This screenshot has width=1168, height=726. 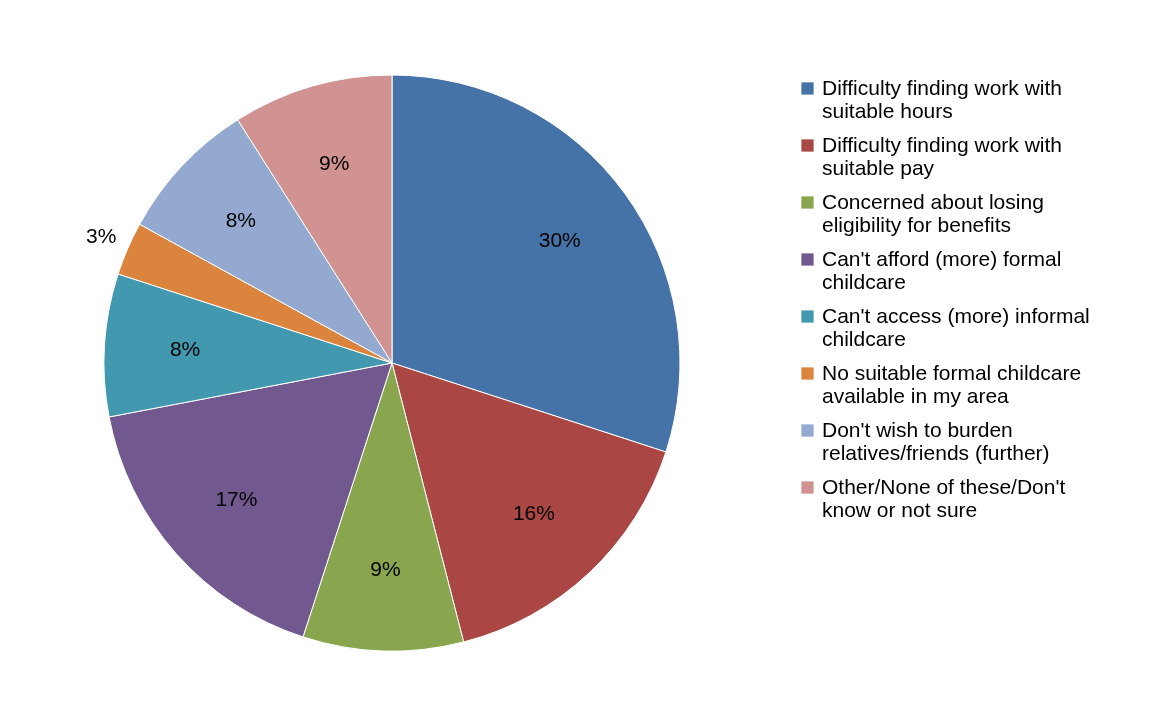 What do you see at coordinates (533, 513) in the screenshot?
I see `data-label: 16%` at bounding box center [533, 513].